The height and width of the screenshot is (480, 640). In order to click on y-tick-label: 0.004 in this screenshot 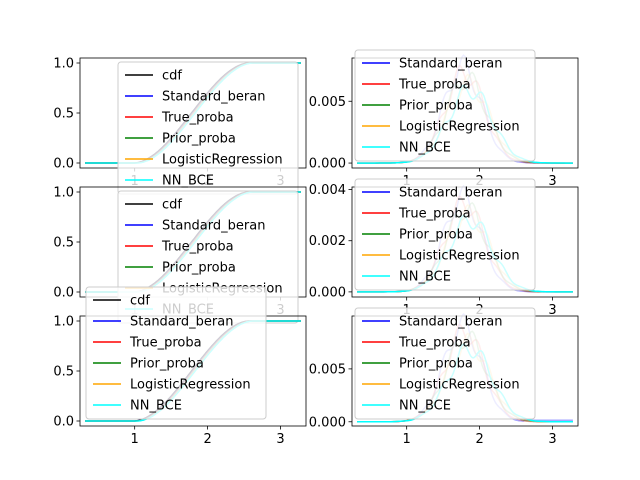, I will do `click(327, 190)`.